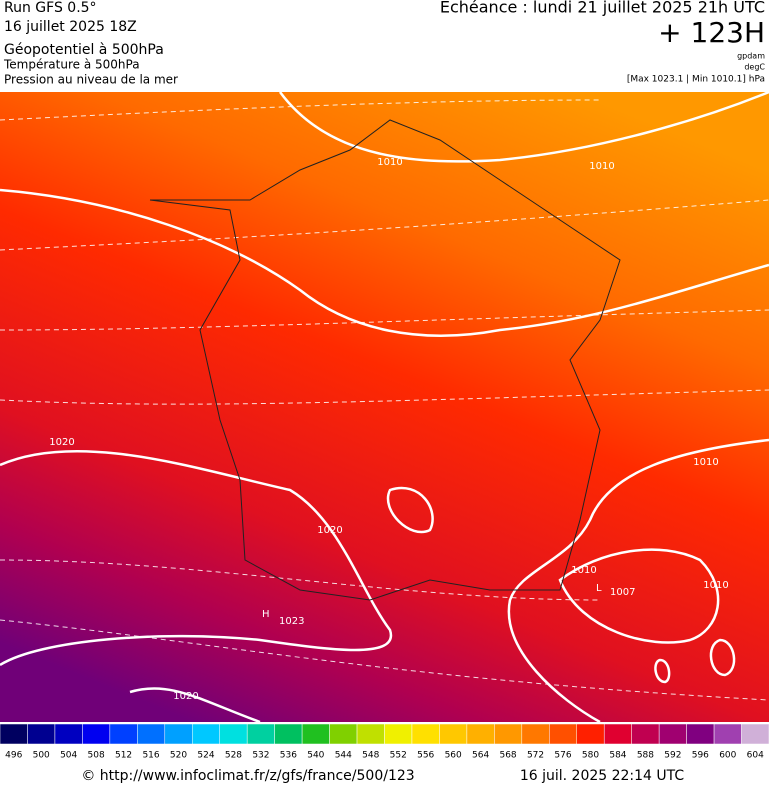 The image size is (769, 790). Describe the element at coordinates (68, 756) in the screenshot. I see `colorbar-label: 504` at that location.